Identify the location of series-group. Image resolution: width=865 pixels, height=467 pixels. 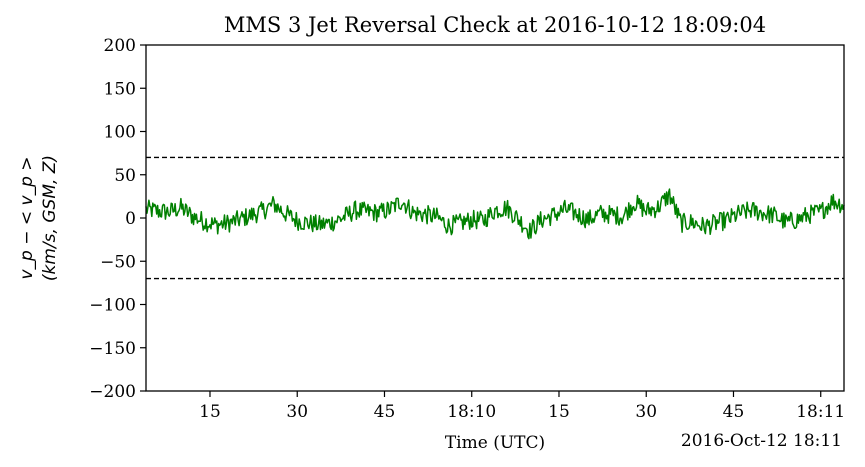
(495, 214).